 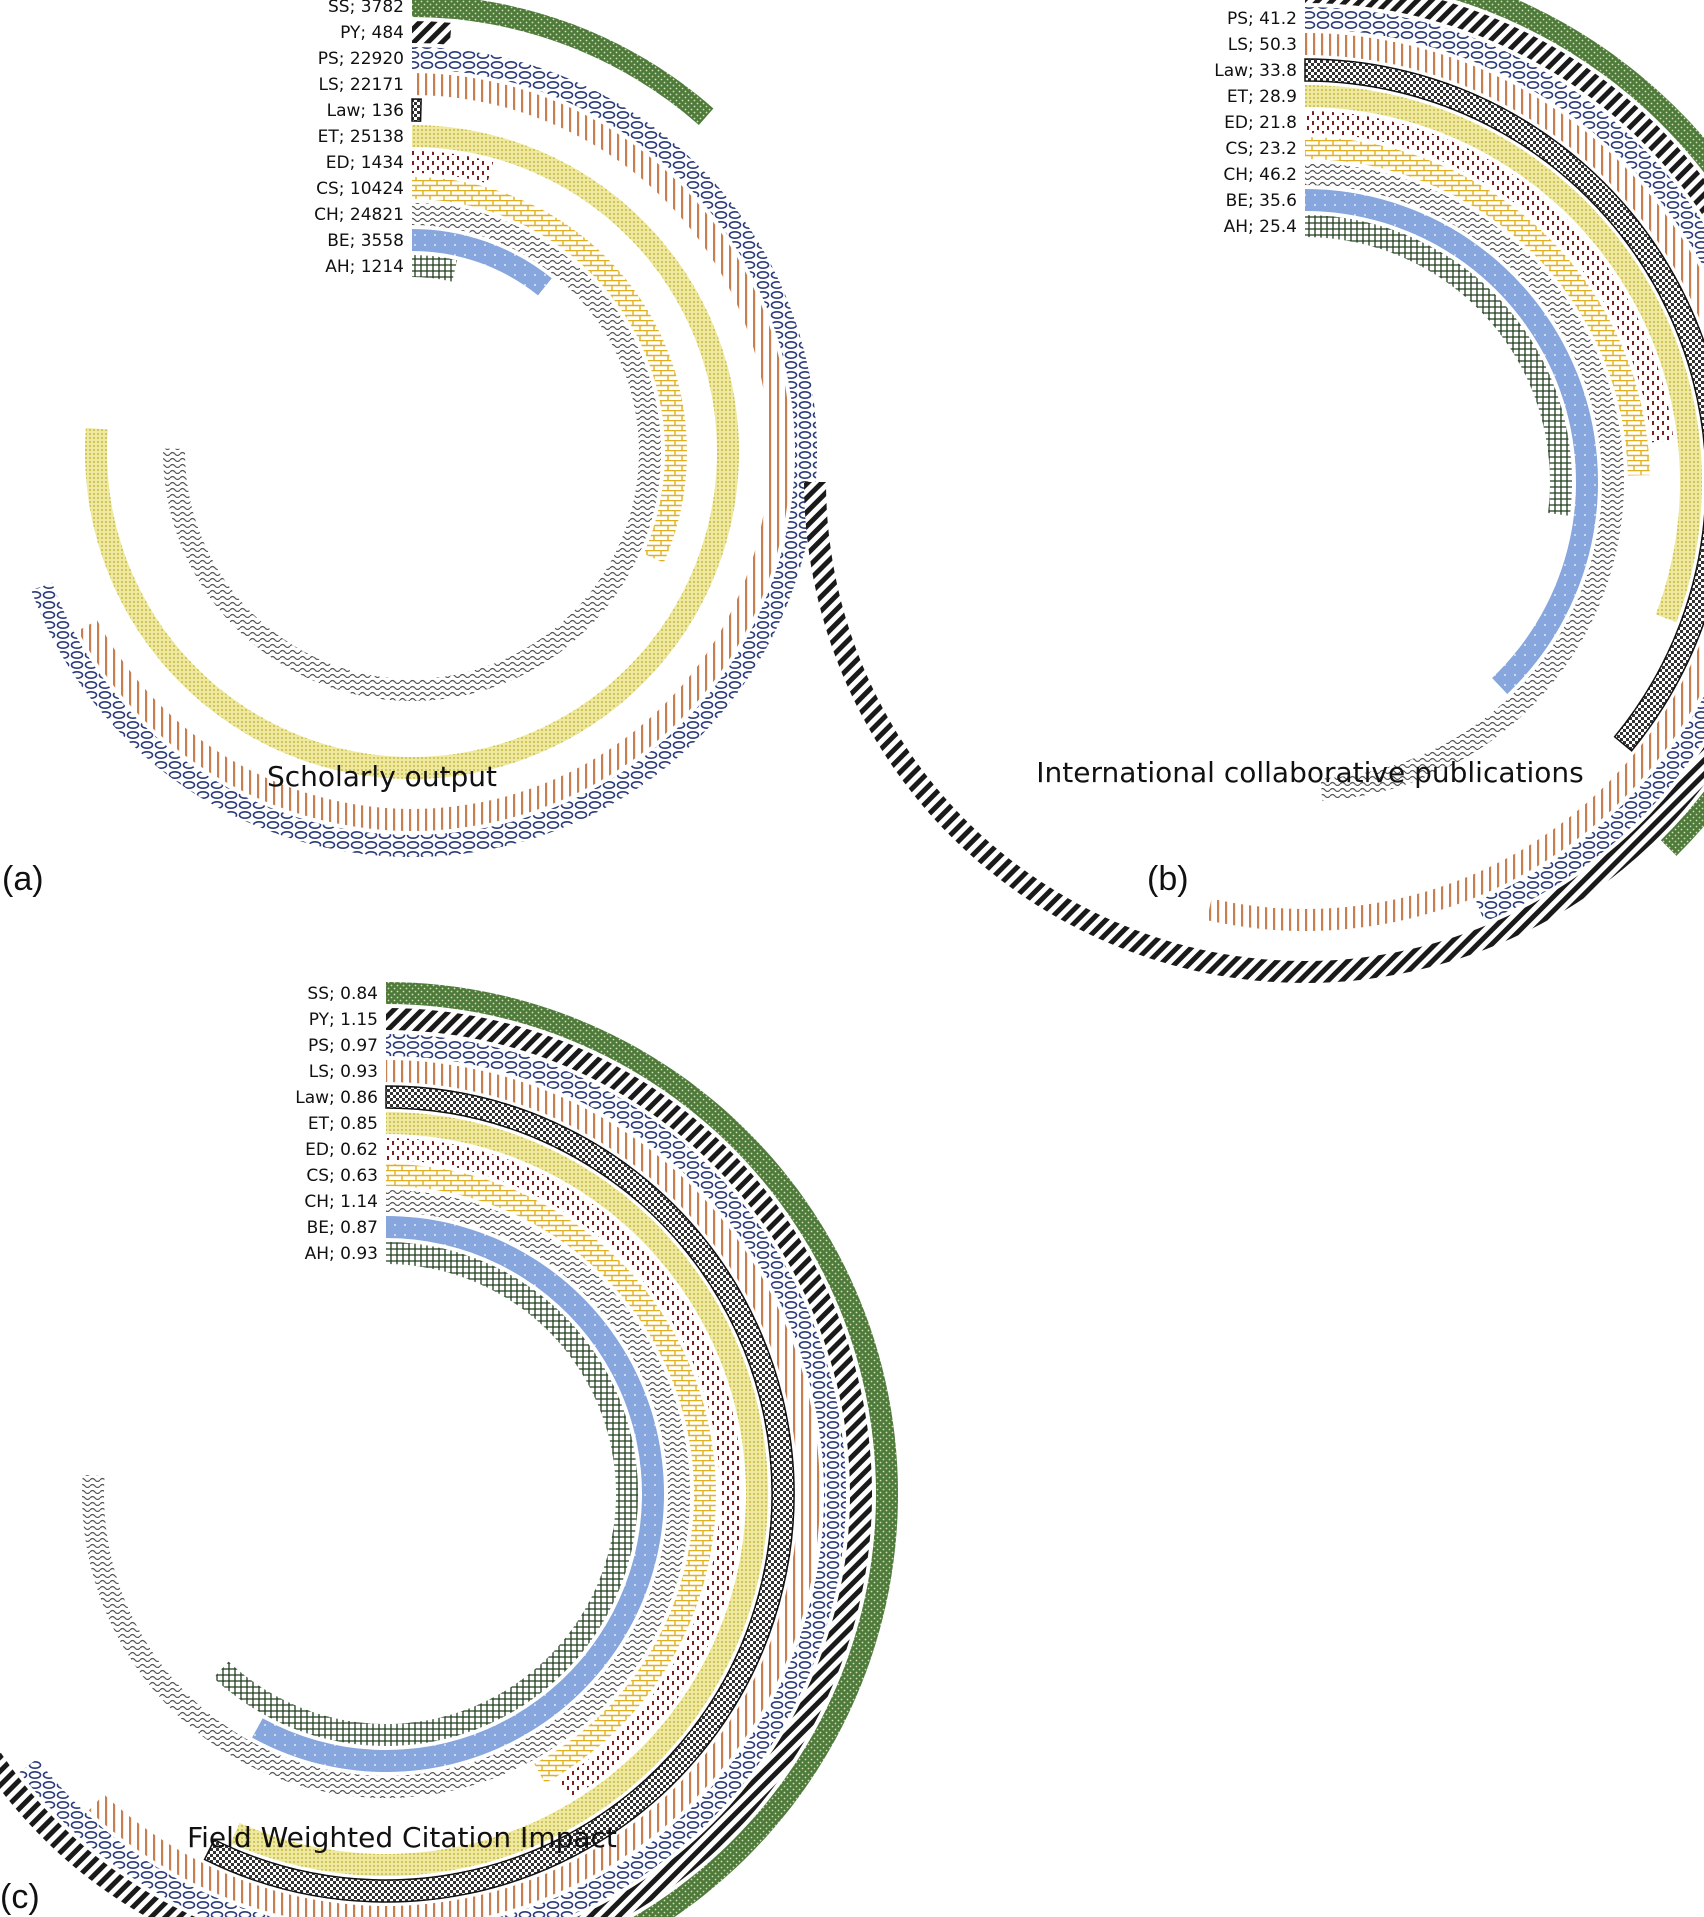 What do you see at coordinates (360, 189) in the screenshot?
I see `label-cs: CS; 10424` at bounding box center [360, 189].